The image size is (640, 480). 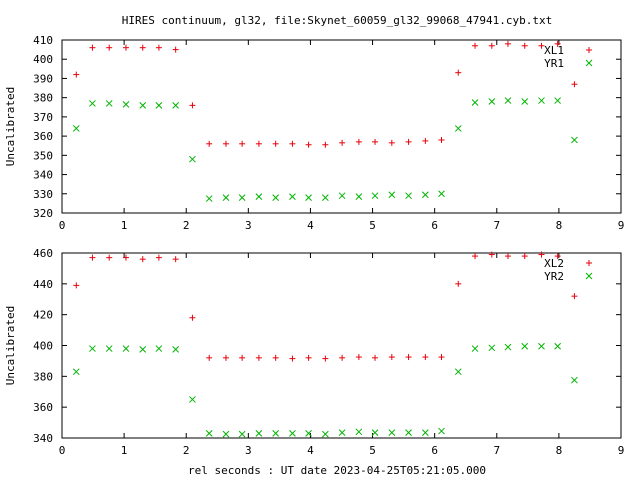 I want to click on panel-1-y-tick-label: 410, so click(x=43, y=40).